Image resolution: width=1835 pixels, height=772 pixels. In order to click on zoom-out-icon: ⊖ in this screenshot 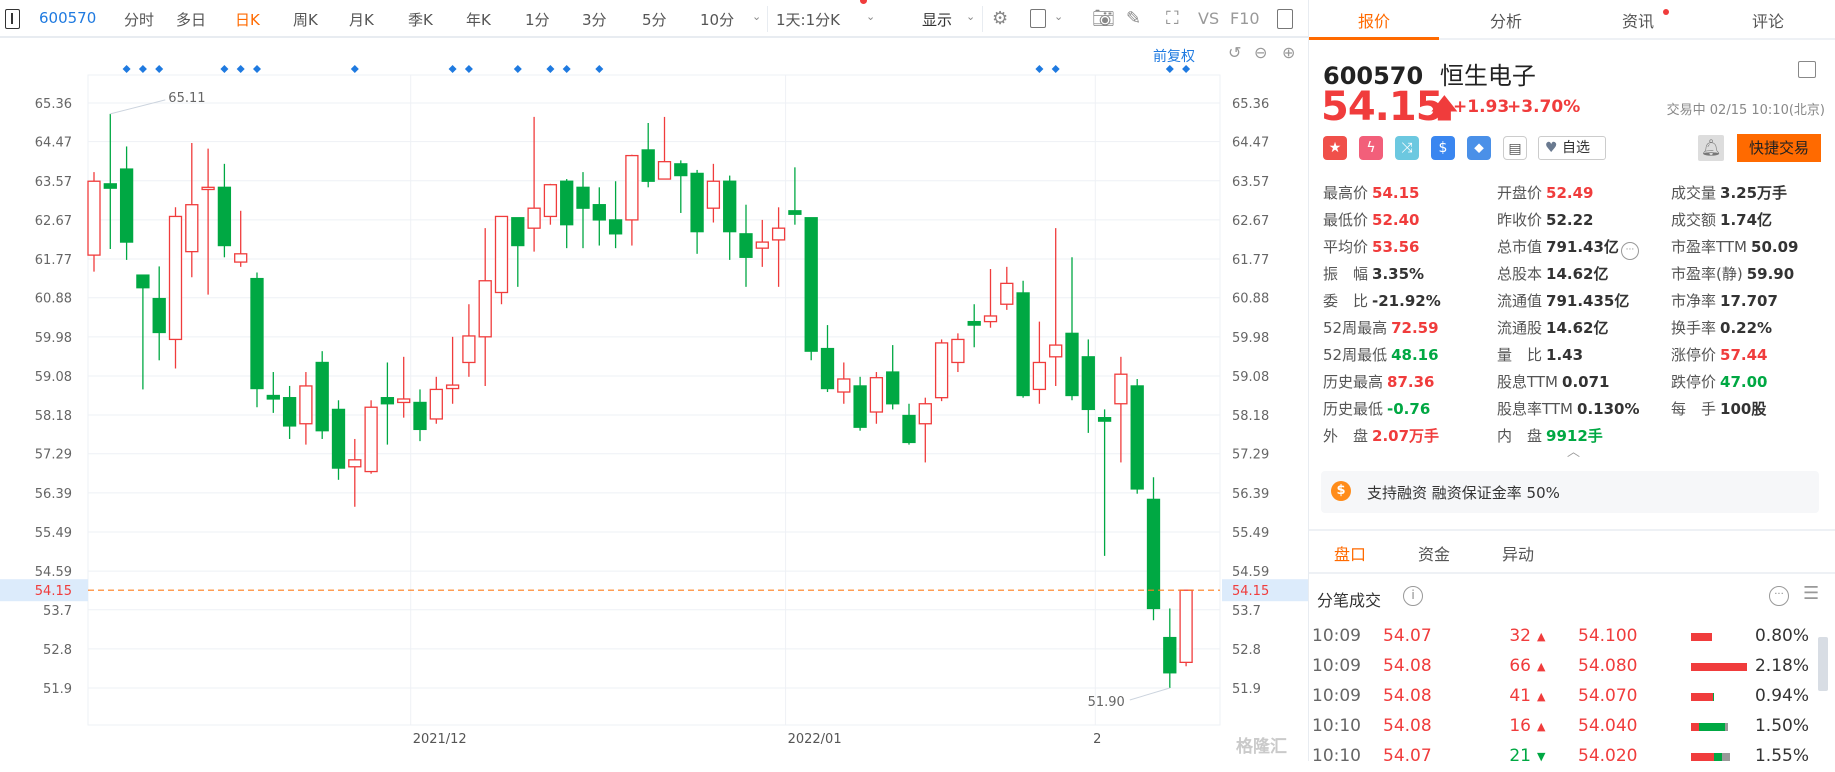, I will do `click(1261, 52)`.